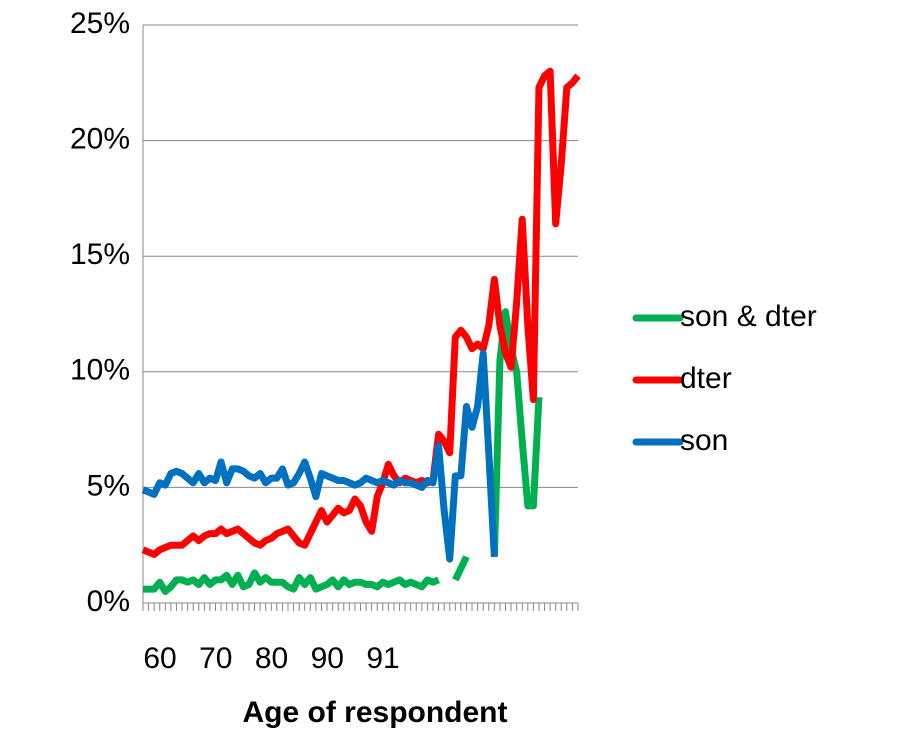 The width and height of the screenshot is (898, 734). I want to click on y-tick-label: 20%, so click(100, 139).